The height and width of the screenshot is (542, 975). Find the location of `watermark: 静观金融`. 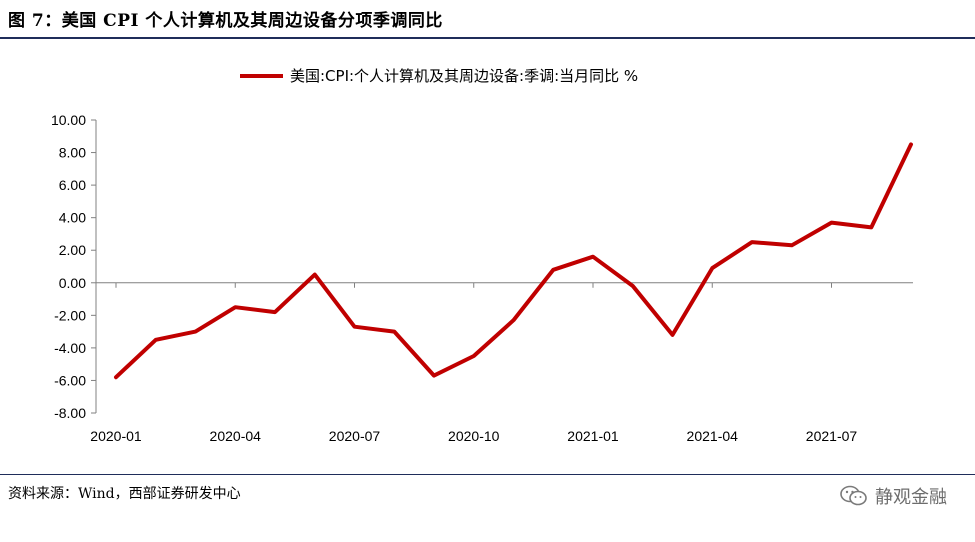

watermark: 静观金融 is located at coordinates (893, 496).